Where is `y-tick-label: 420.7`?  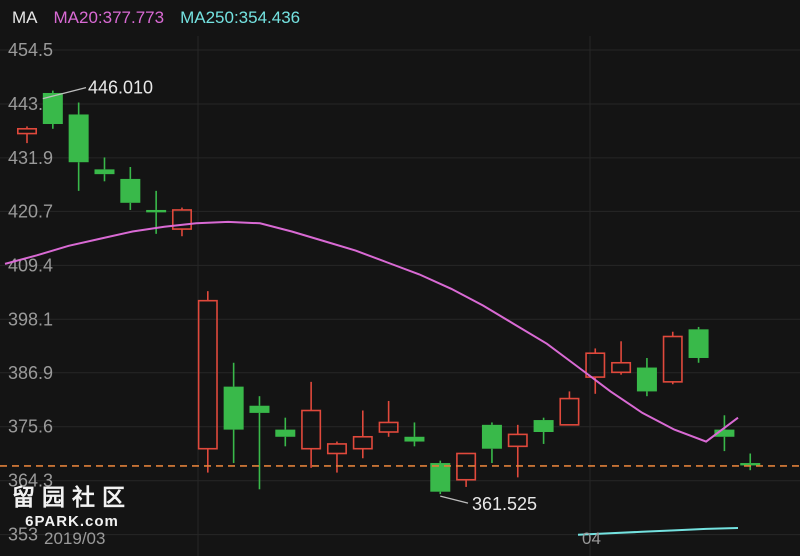
y-tick-label: 420.7 is located at coordinates (30, 211).